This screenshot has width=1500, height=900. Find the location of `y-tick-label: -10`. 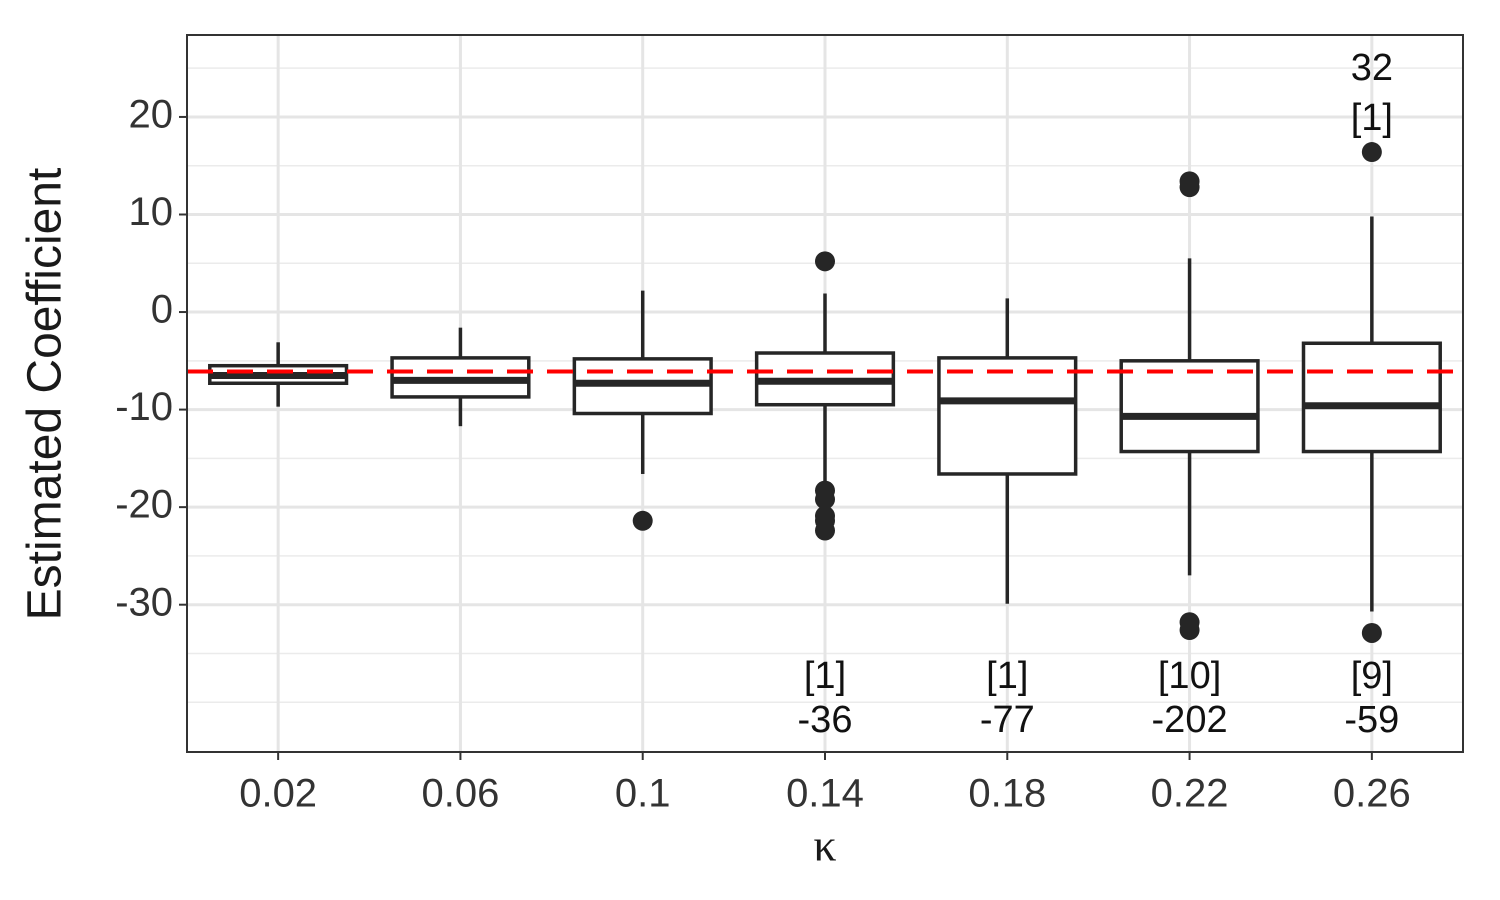

y-tick-label: -10 is located at coordinates (144, 407).